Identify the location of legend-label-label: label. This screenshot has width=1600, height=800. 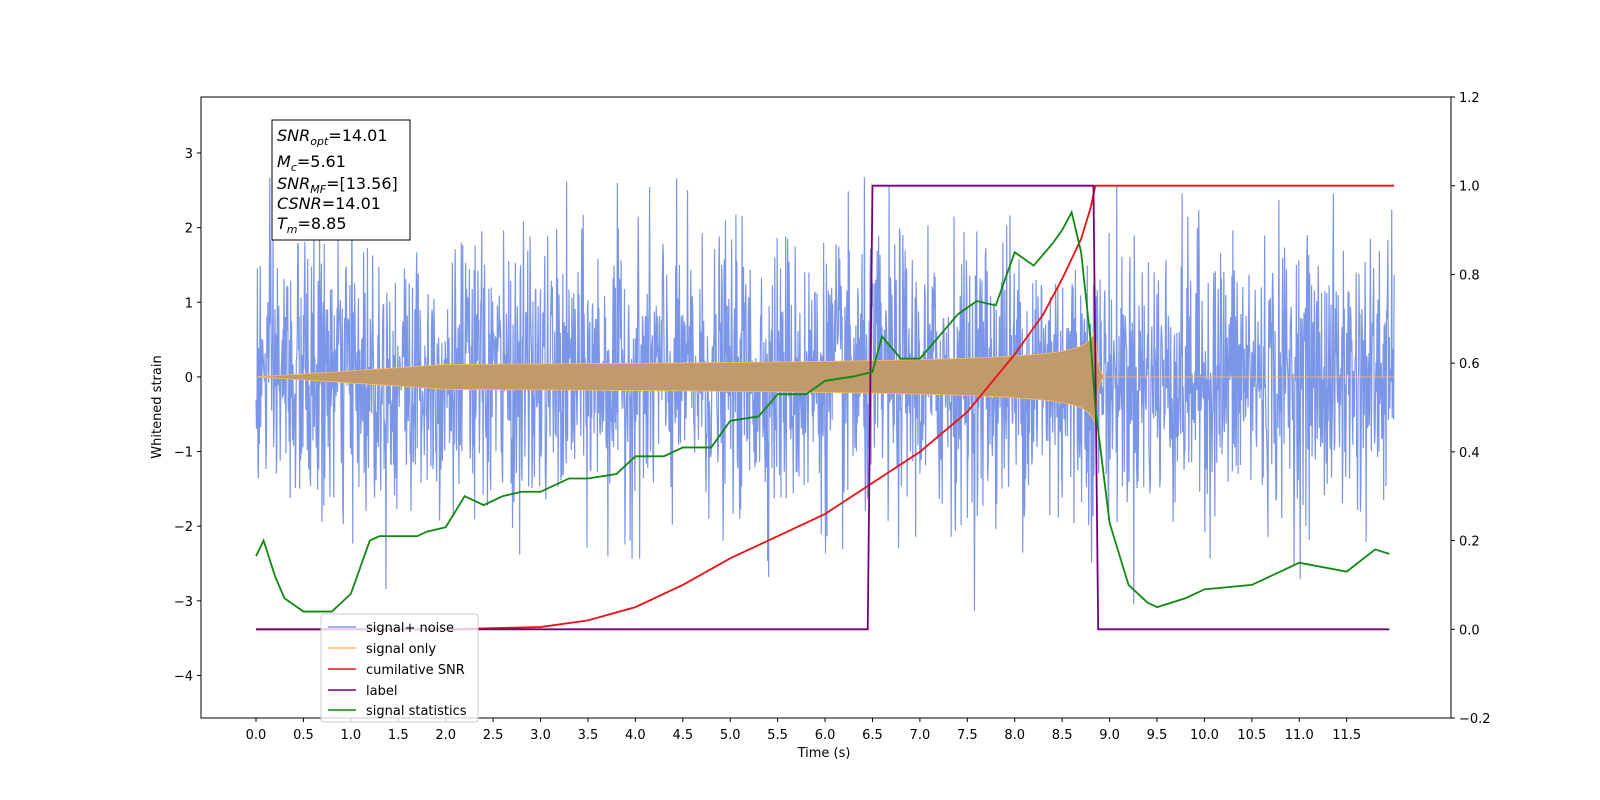
(381, 691).